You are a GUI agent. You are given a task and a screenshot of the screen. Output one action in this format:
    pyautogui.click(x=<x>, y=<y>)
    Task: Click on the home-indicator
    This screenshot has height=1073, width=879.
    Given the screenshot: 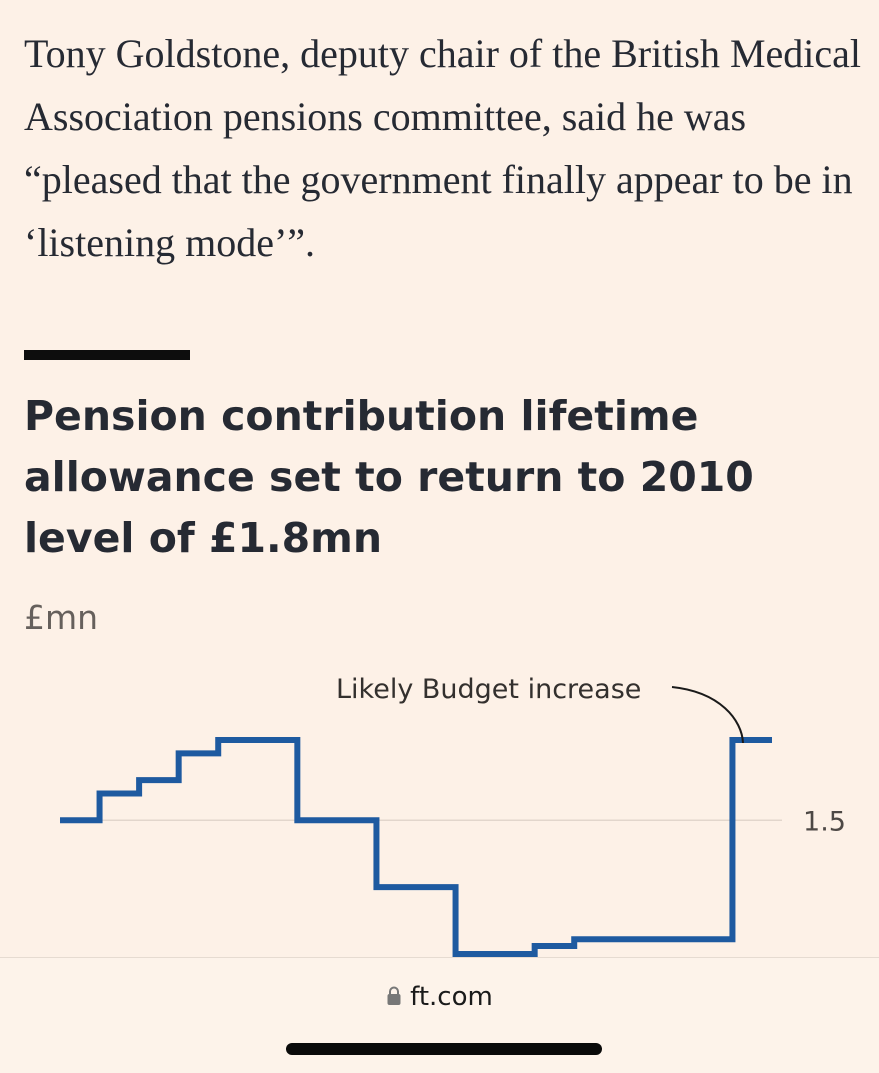 What is the action you would take?
    pyautogui.click(x=444, y=1049)
    